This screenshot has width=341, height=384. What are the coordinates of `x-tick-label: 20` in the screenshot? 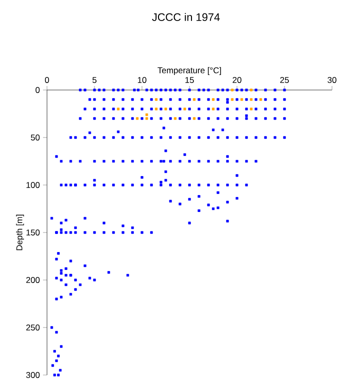 It's located at (237, 79).